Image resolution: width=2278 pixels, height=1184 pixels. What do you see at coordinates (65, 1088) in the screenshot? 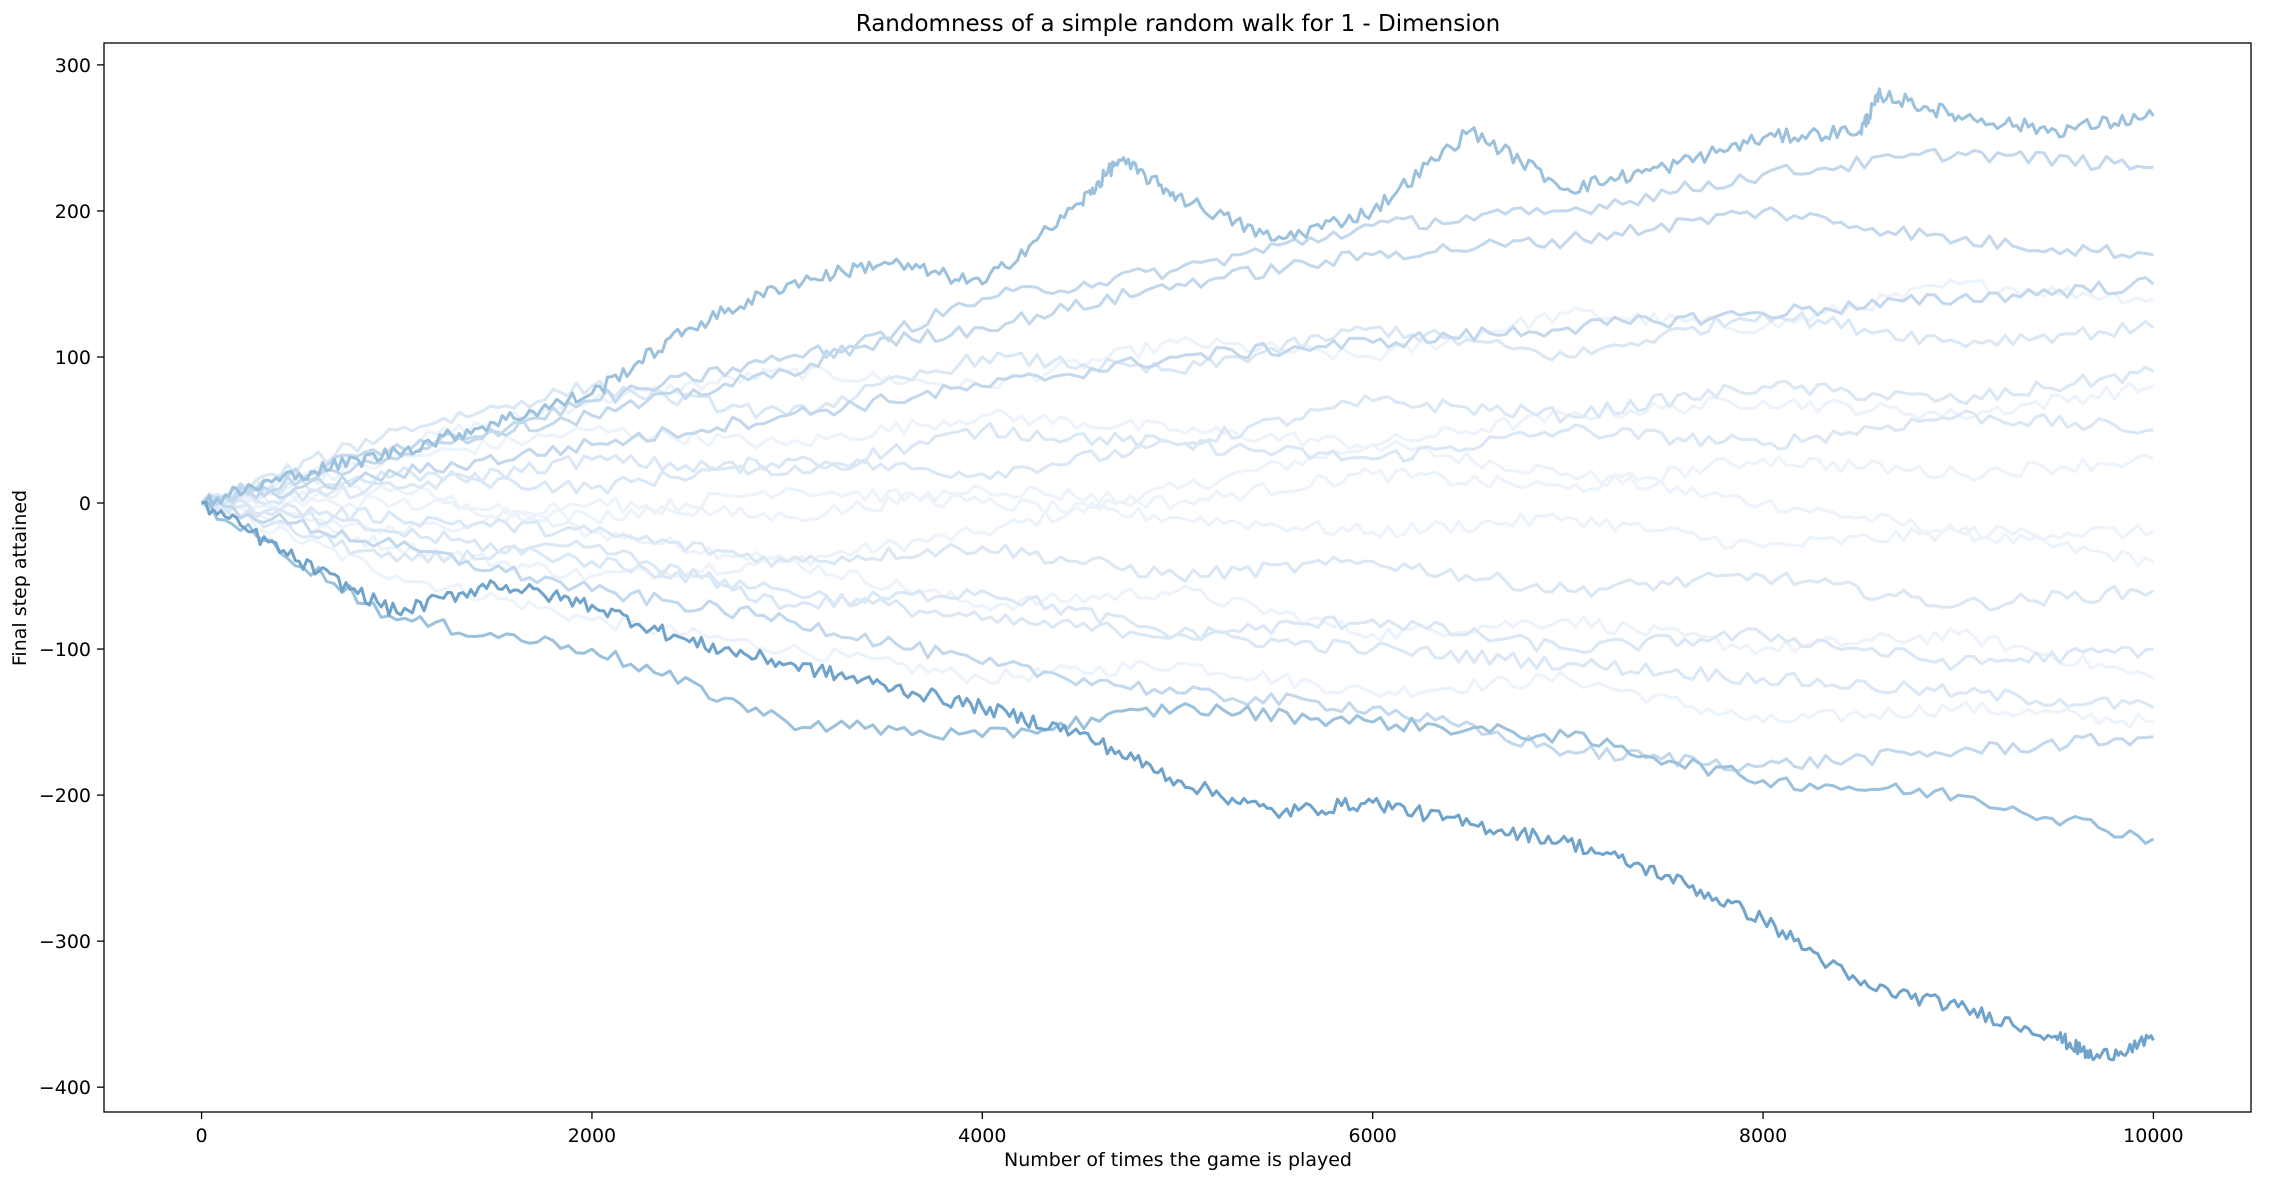
I see `y-tick-label: −400` at bounding box center [65, 1088].